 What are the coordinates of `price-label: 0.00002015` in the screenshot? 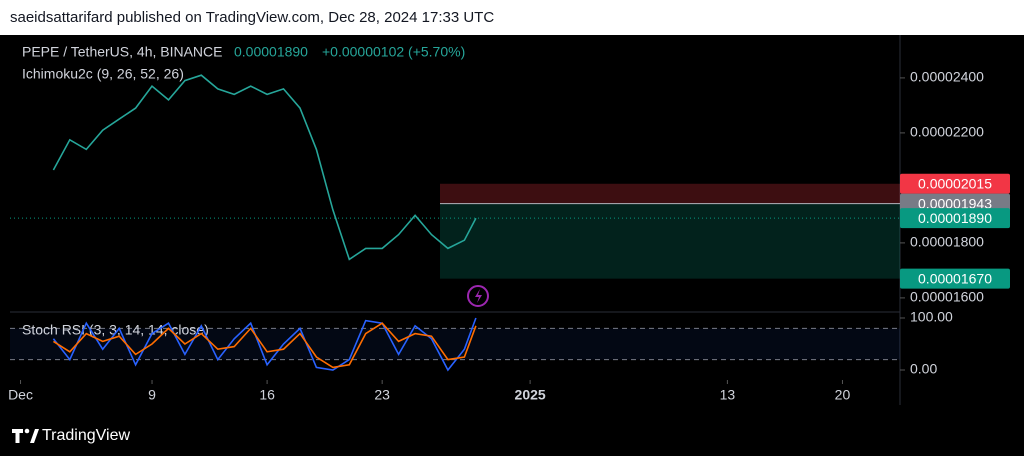 It's located at (955, 183).